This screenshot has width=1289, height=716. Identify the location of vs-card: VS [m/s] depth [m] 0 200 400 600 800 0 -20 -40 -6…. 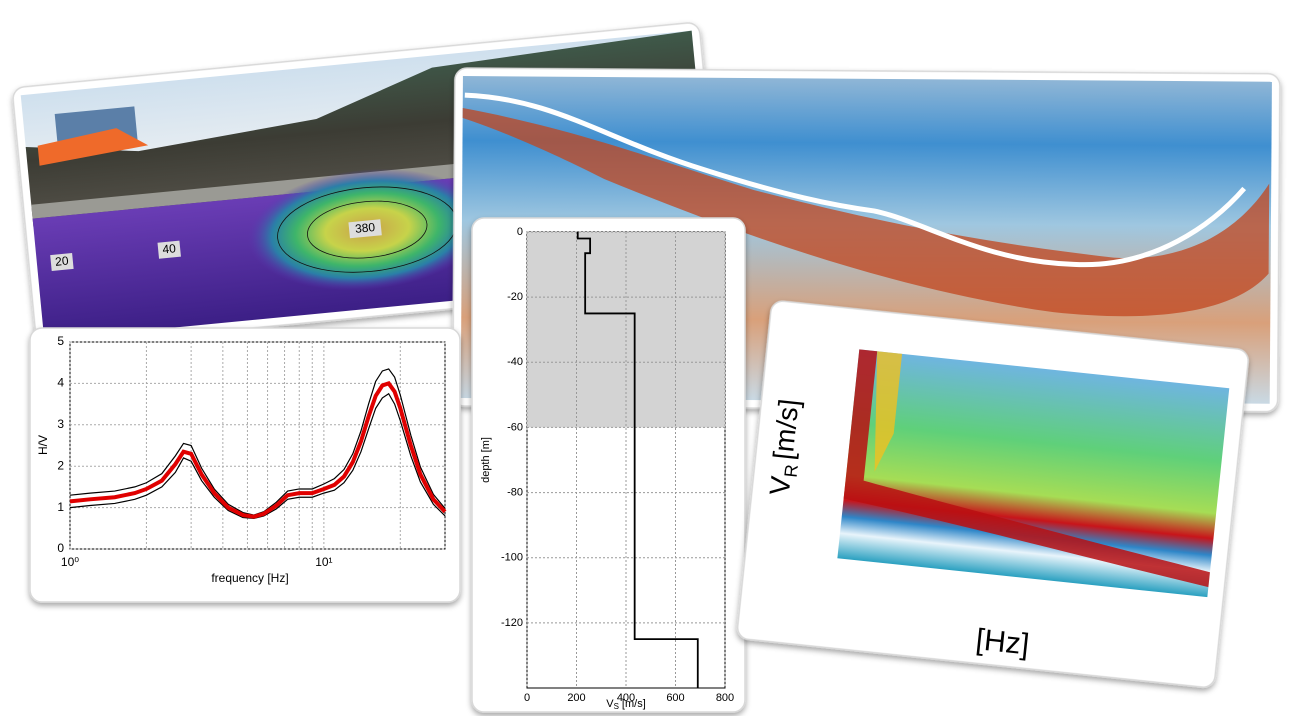
(608, 465).